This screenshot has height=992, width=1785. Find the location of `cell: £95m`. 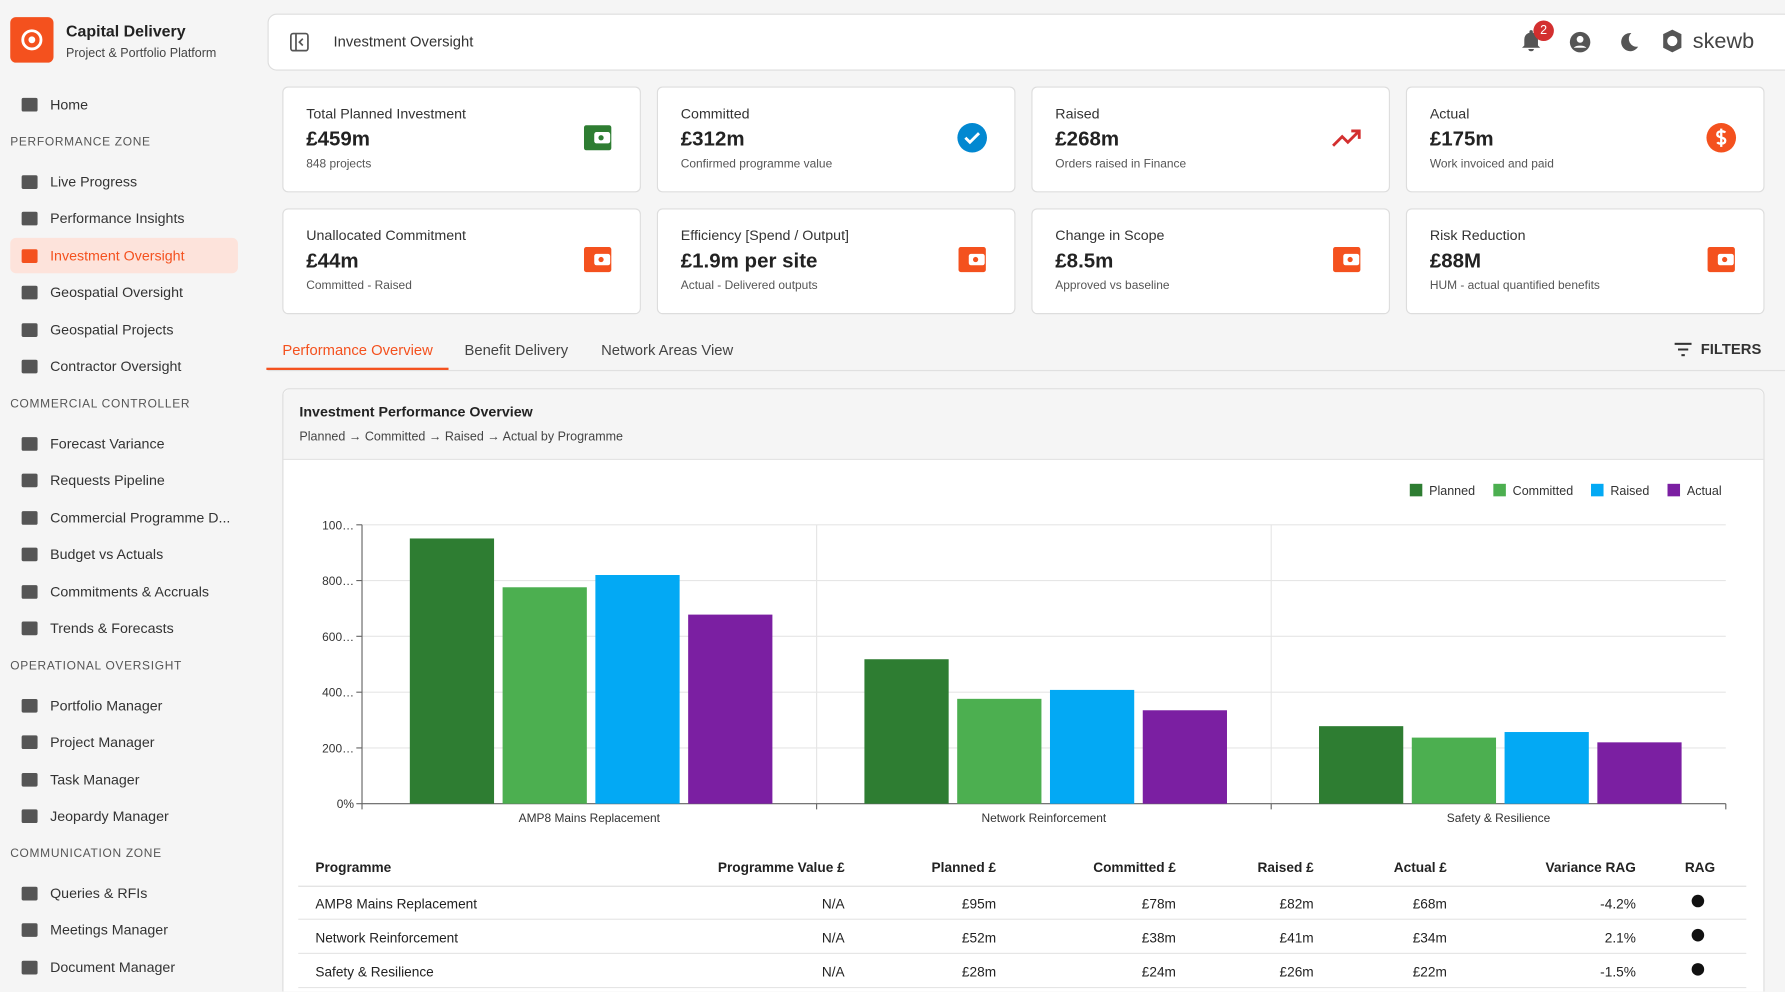

cell: £95m is located at coordinates (979, 903).